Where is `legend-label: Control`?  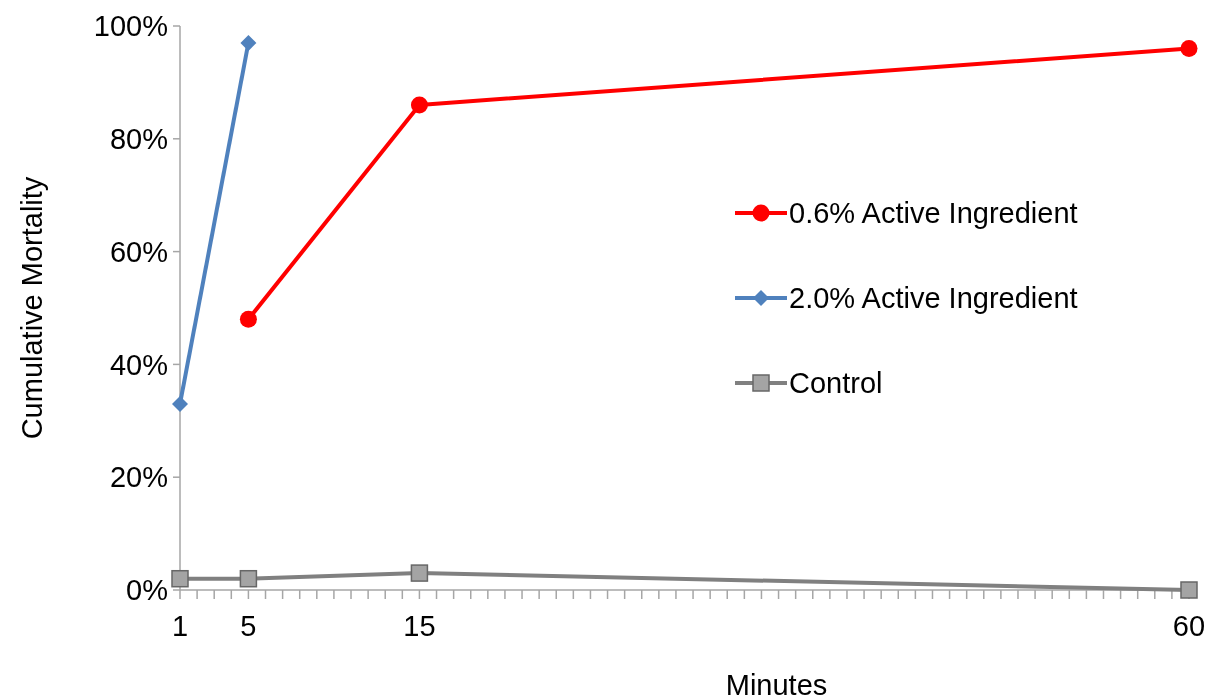 legend-label: Control is located at coordinates (836, 383).